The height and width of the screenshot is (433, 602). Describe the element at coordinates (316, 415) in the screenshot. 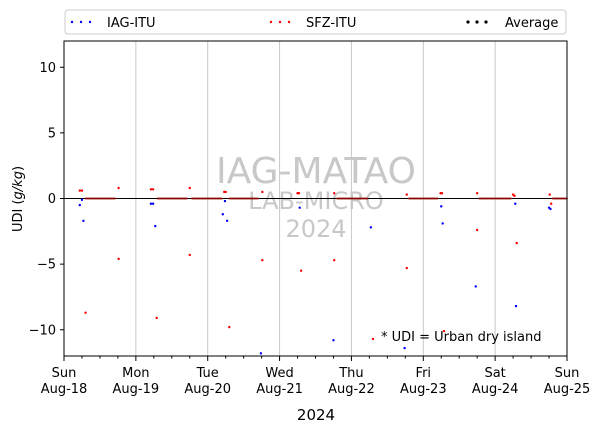

I see `x-axis-label: 2024` at that location.